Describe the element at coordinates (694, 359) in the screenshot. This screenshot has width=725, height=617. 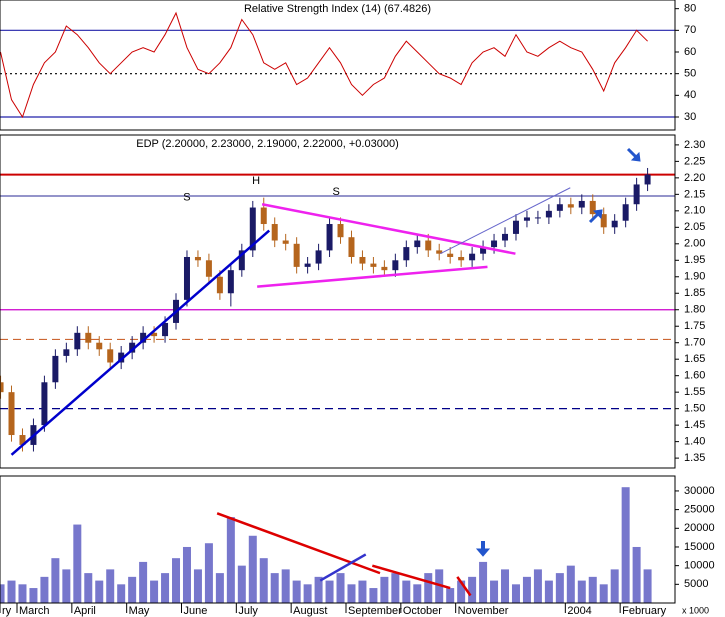
I see `y-tick-label: 1.65` at that location.